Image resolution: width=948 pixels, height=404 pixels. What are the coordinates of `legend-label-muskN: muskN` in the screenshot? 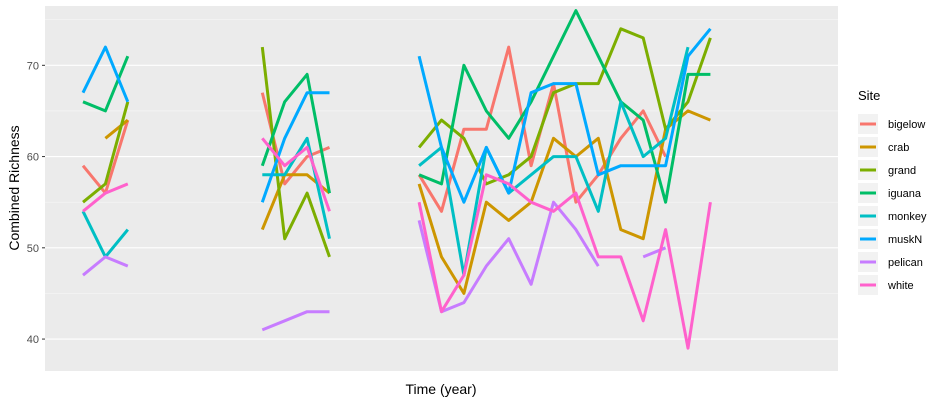 It's located at (905, 240).